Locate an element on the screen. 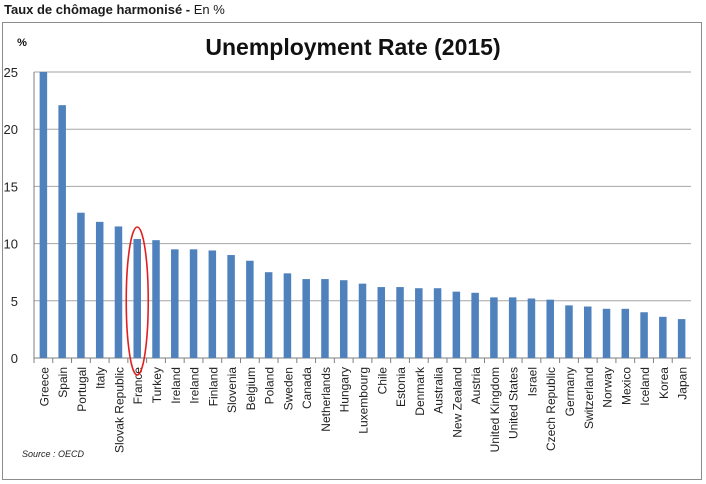 The height and width of the screenshot is (484, 706). x-tick-label: Switzerland is located at coordinates (589, 398).